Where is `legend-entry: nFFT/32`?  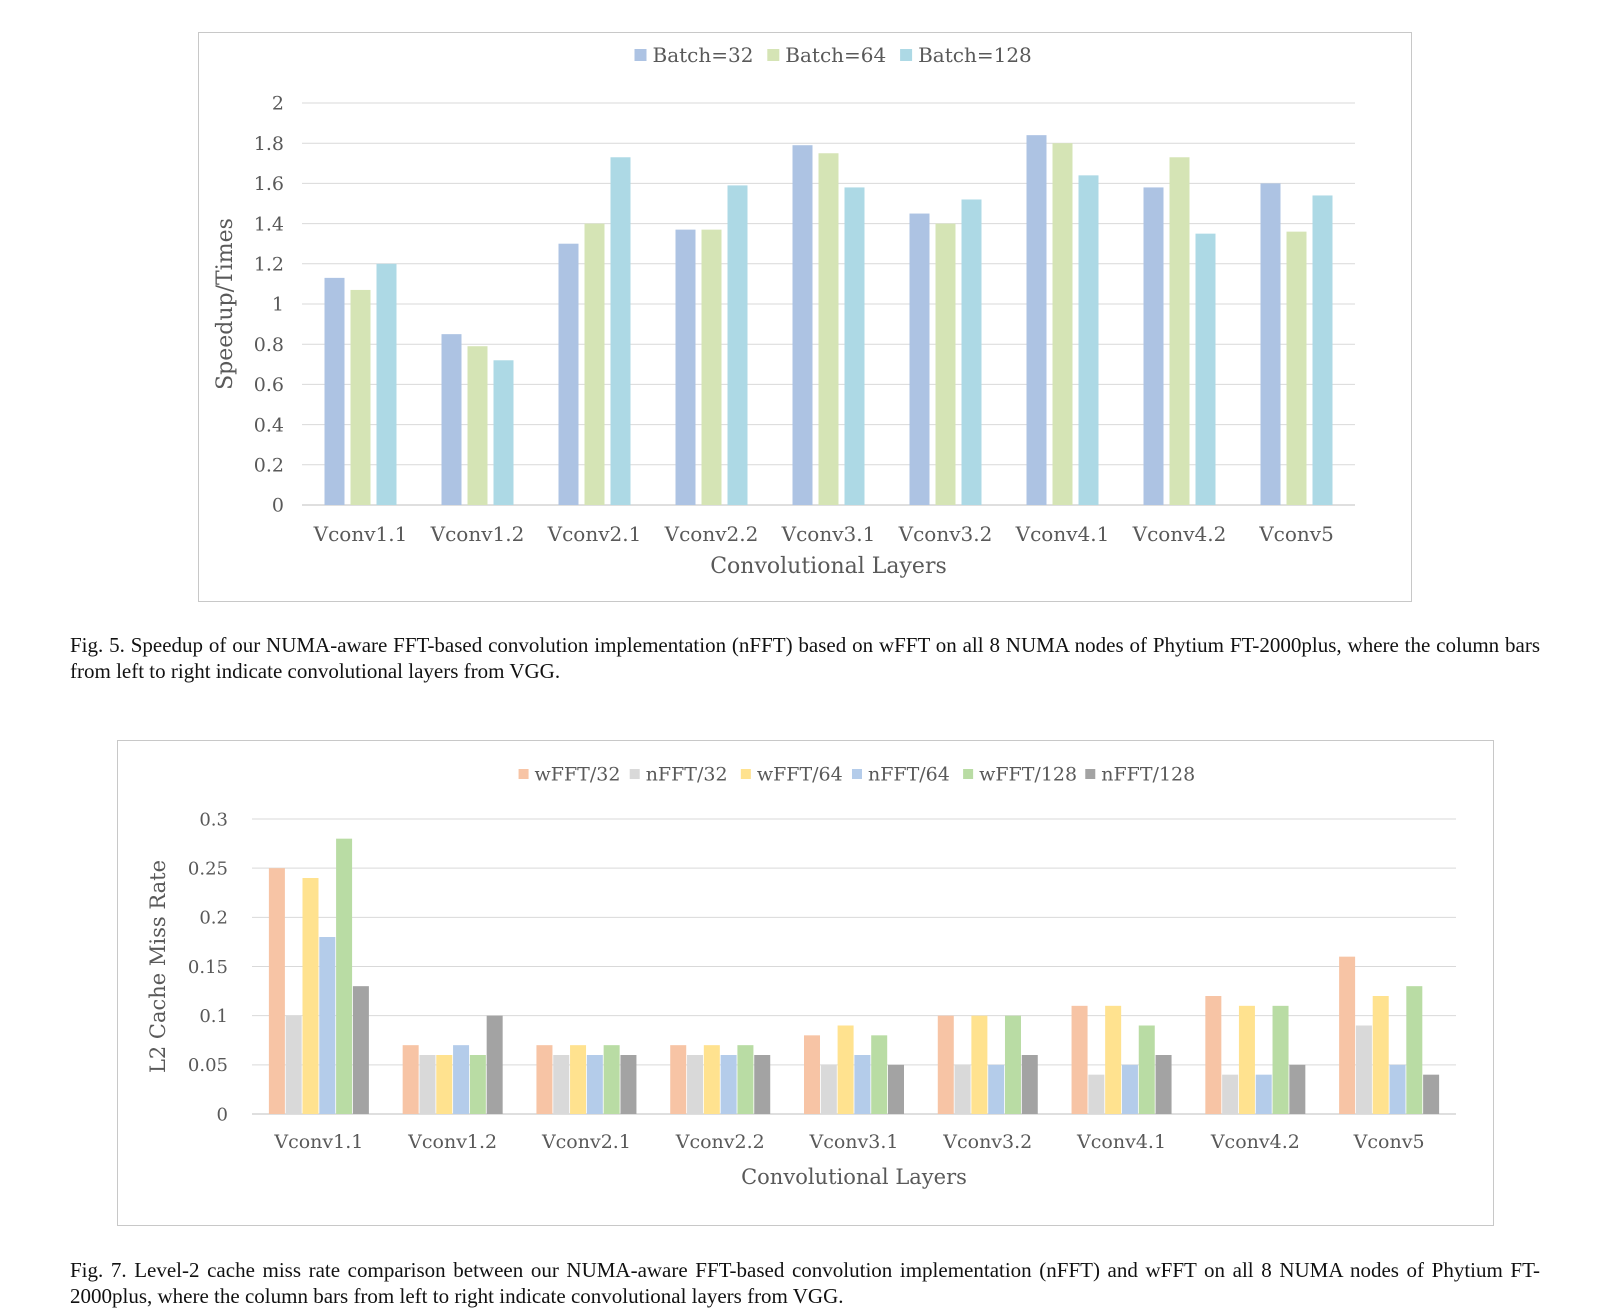 legend-entry: nFFT/32 is located at coordinates (678, 775).